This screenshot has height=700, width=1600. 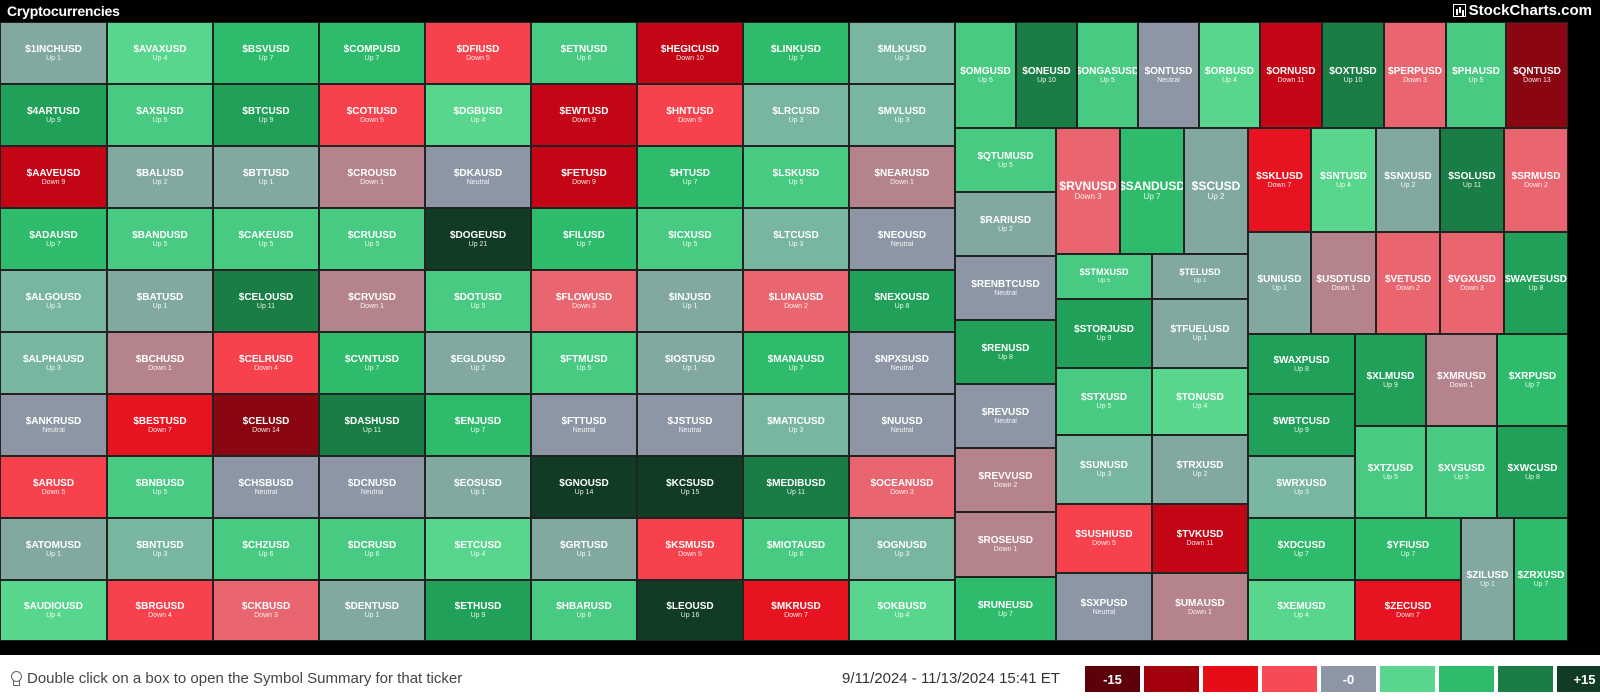 What do you see at coordinates (584, 425) in the screenshot?
I see `tile-fttusd: $FTTUSD Neutral` at bounding box center [584, 425].